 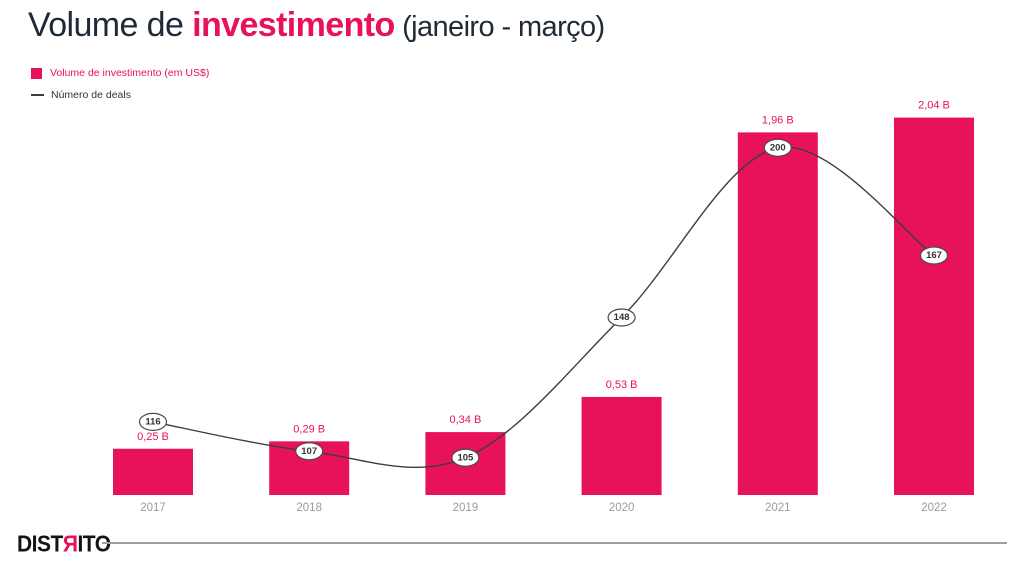 I want to click on deals-marker-value-2021: 200, so click(x=778, y=147).